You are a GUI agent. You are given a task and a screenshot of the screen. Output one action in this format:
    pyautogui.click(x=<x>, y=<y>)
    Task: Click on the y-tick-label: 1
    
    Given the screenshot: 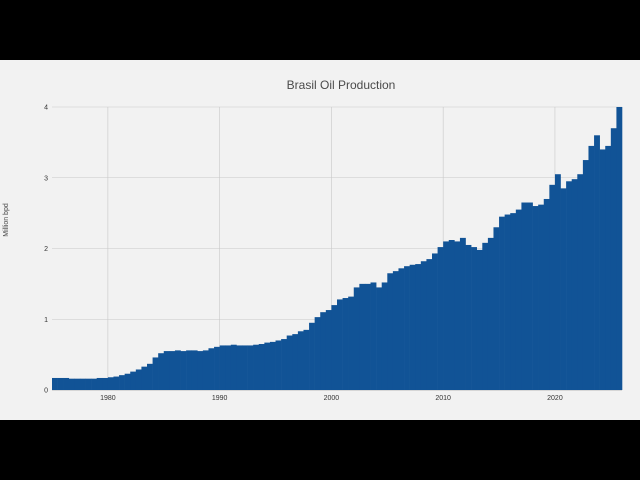 What is the action you would take?
    pyautogui.click(x=46, y=320)
    